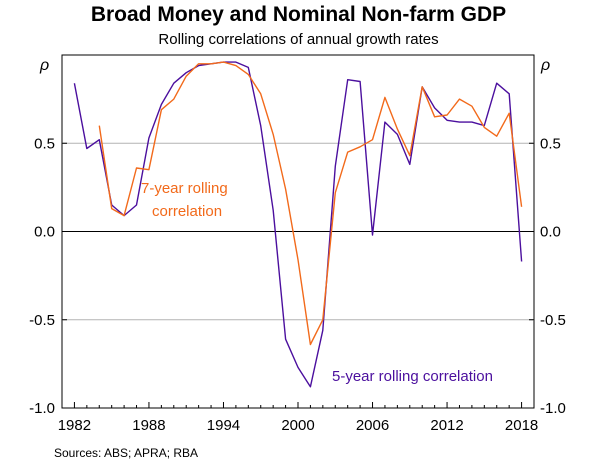 The image size is (597, 467). What do you see at coordinates (148, 425) in the screenshot?
I see `x-tick-label: 1988` at bounding box center [148, 425].